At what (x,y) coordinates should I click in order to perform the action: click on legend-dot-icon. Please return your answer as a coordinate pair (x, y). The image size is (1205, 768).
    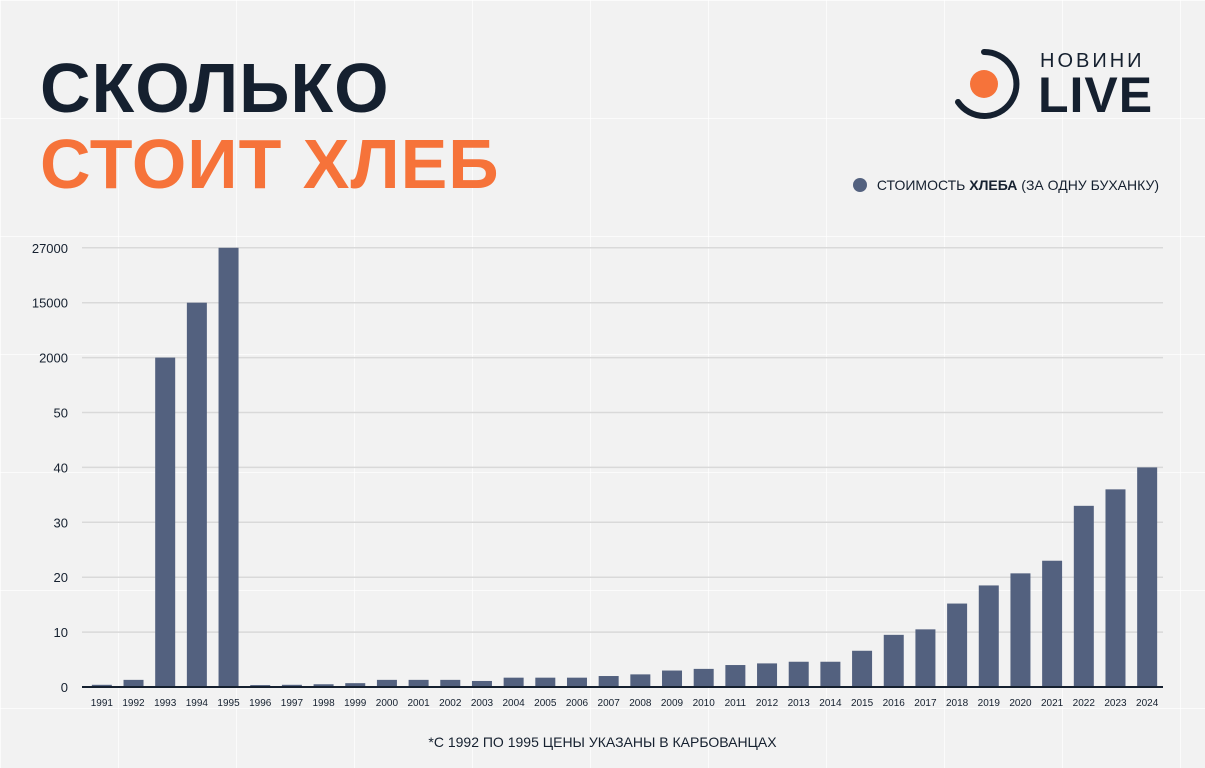
    Looking at the image, I should click on (859, 185).